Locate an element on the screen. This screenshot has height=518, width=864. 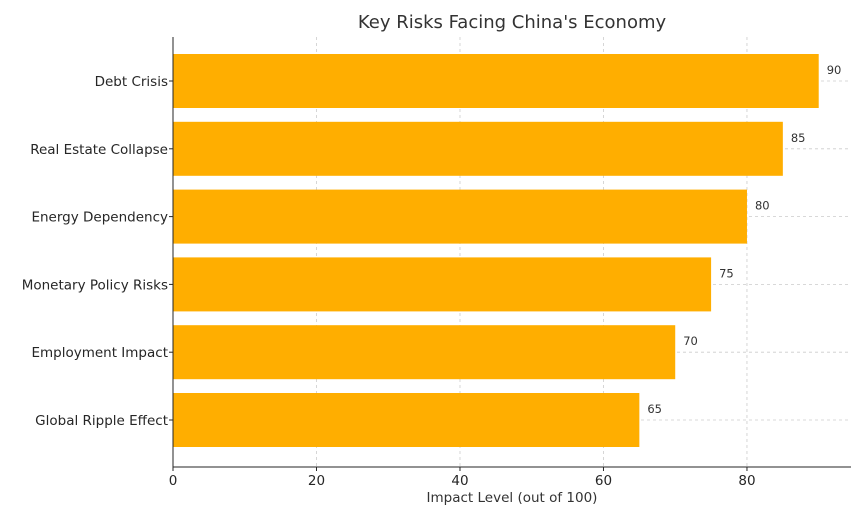
bar-value-label: 80 is located at coordinates (762, 206).